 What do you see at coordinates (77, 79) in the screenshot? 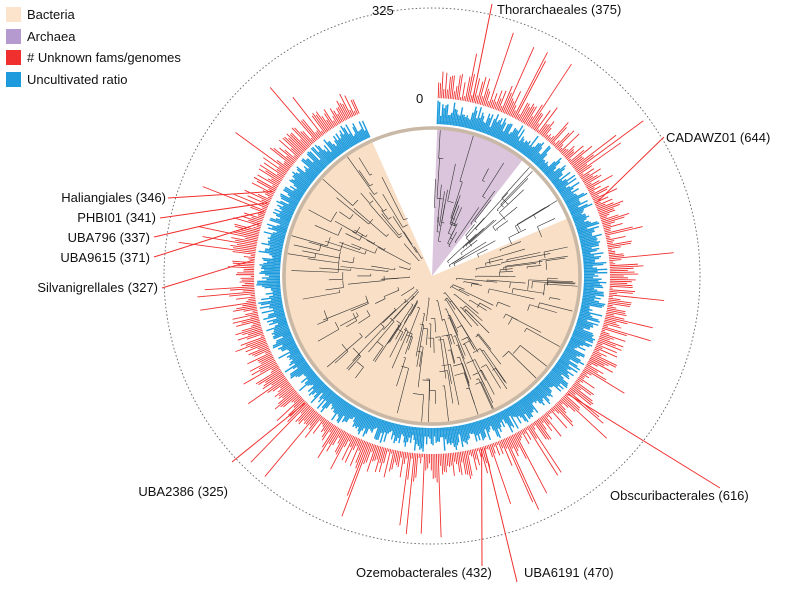
I see `legend-label-uncultivated-ratio: Uncultivated ratio` at bounding box center [77, 79].